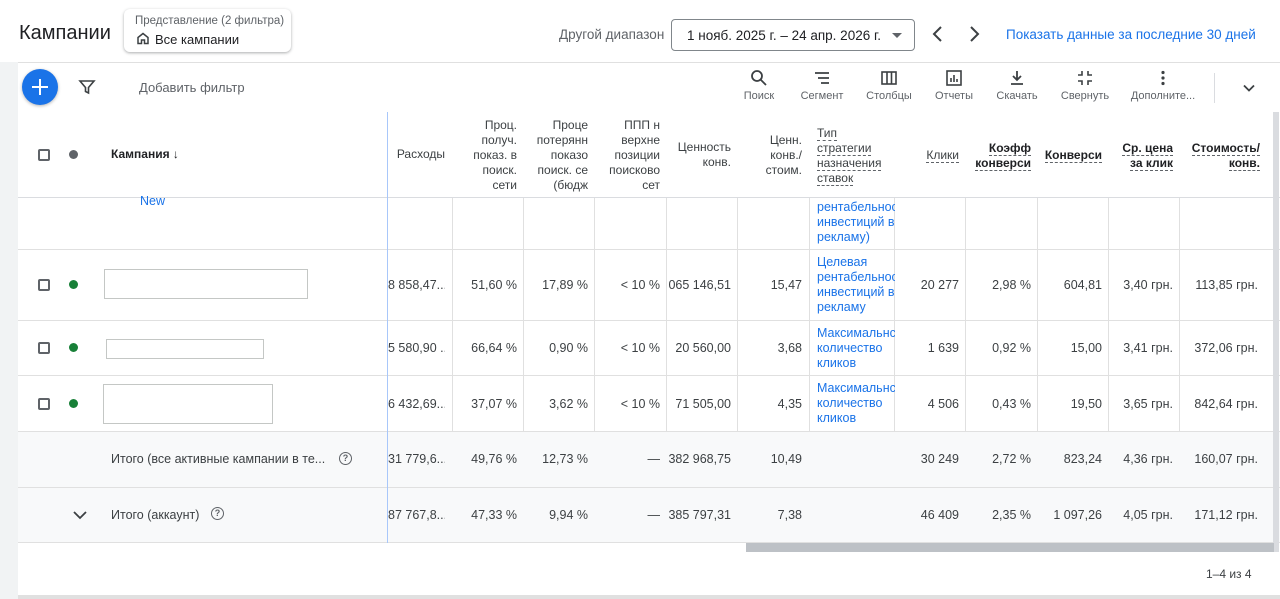 The height and width of the screenshot is (599, 1280). What do you see at coordinates (789, 404) in the screenshot?
I see `cell-value-per-cost: 4,35` at bounding box center [789, 404].